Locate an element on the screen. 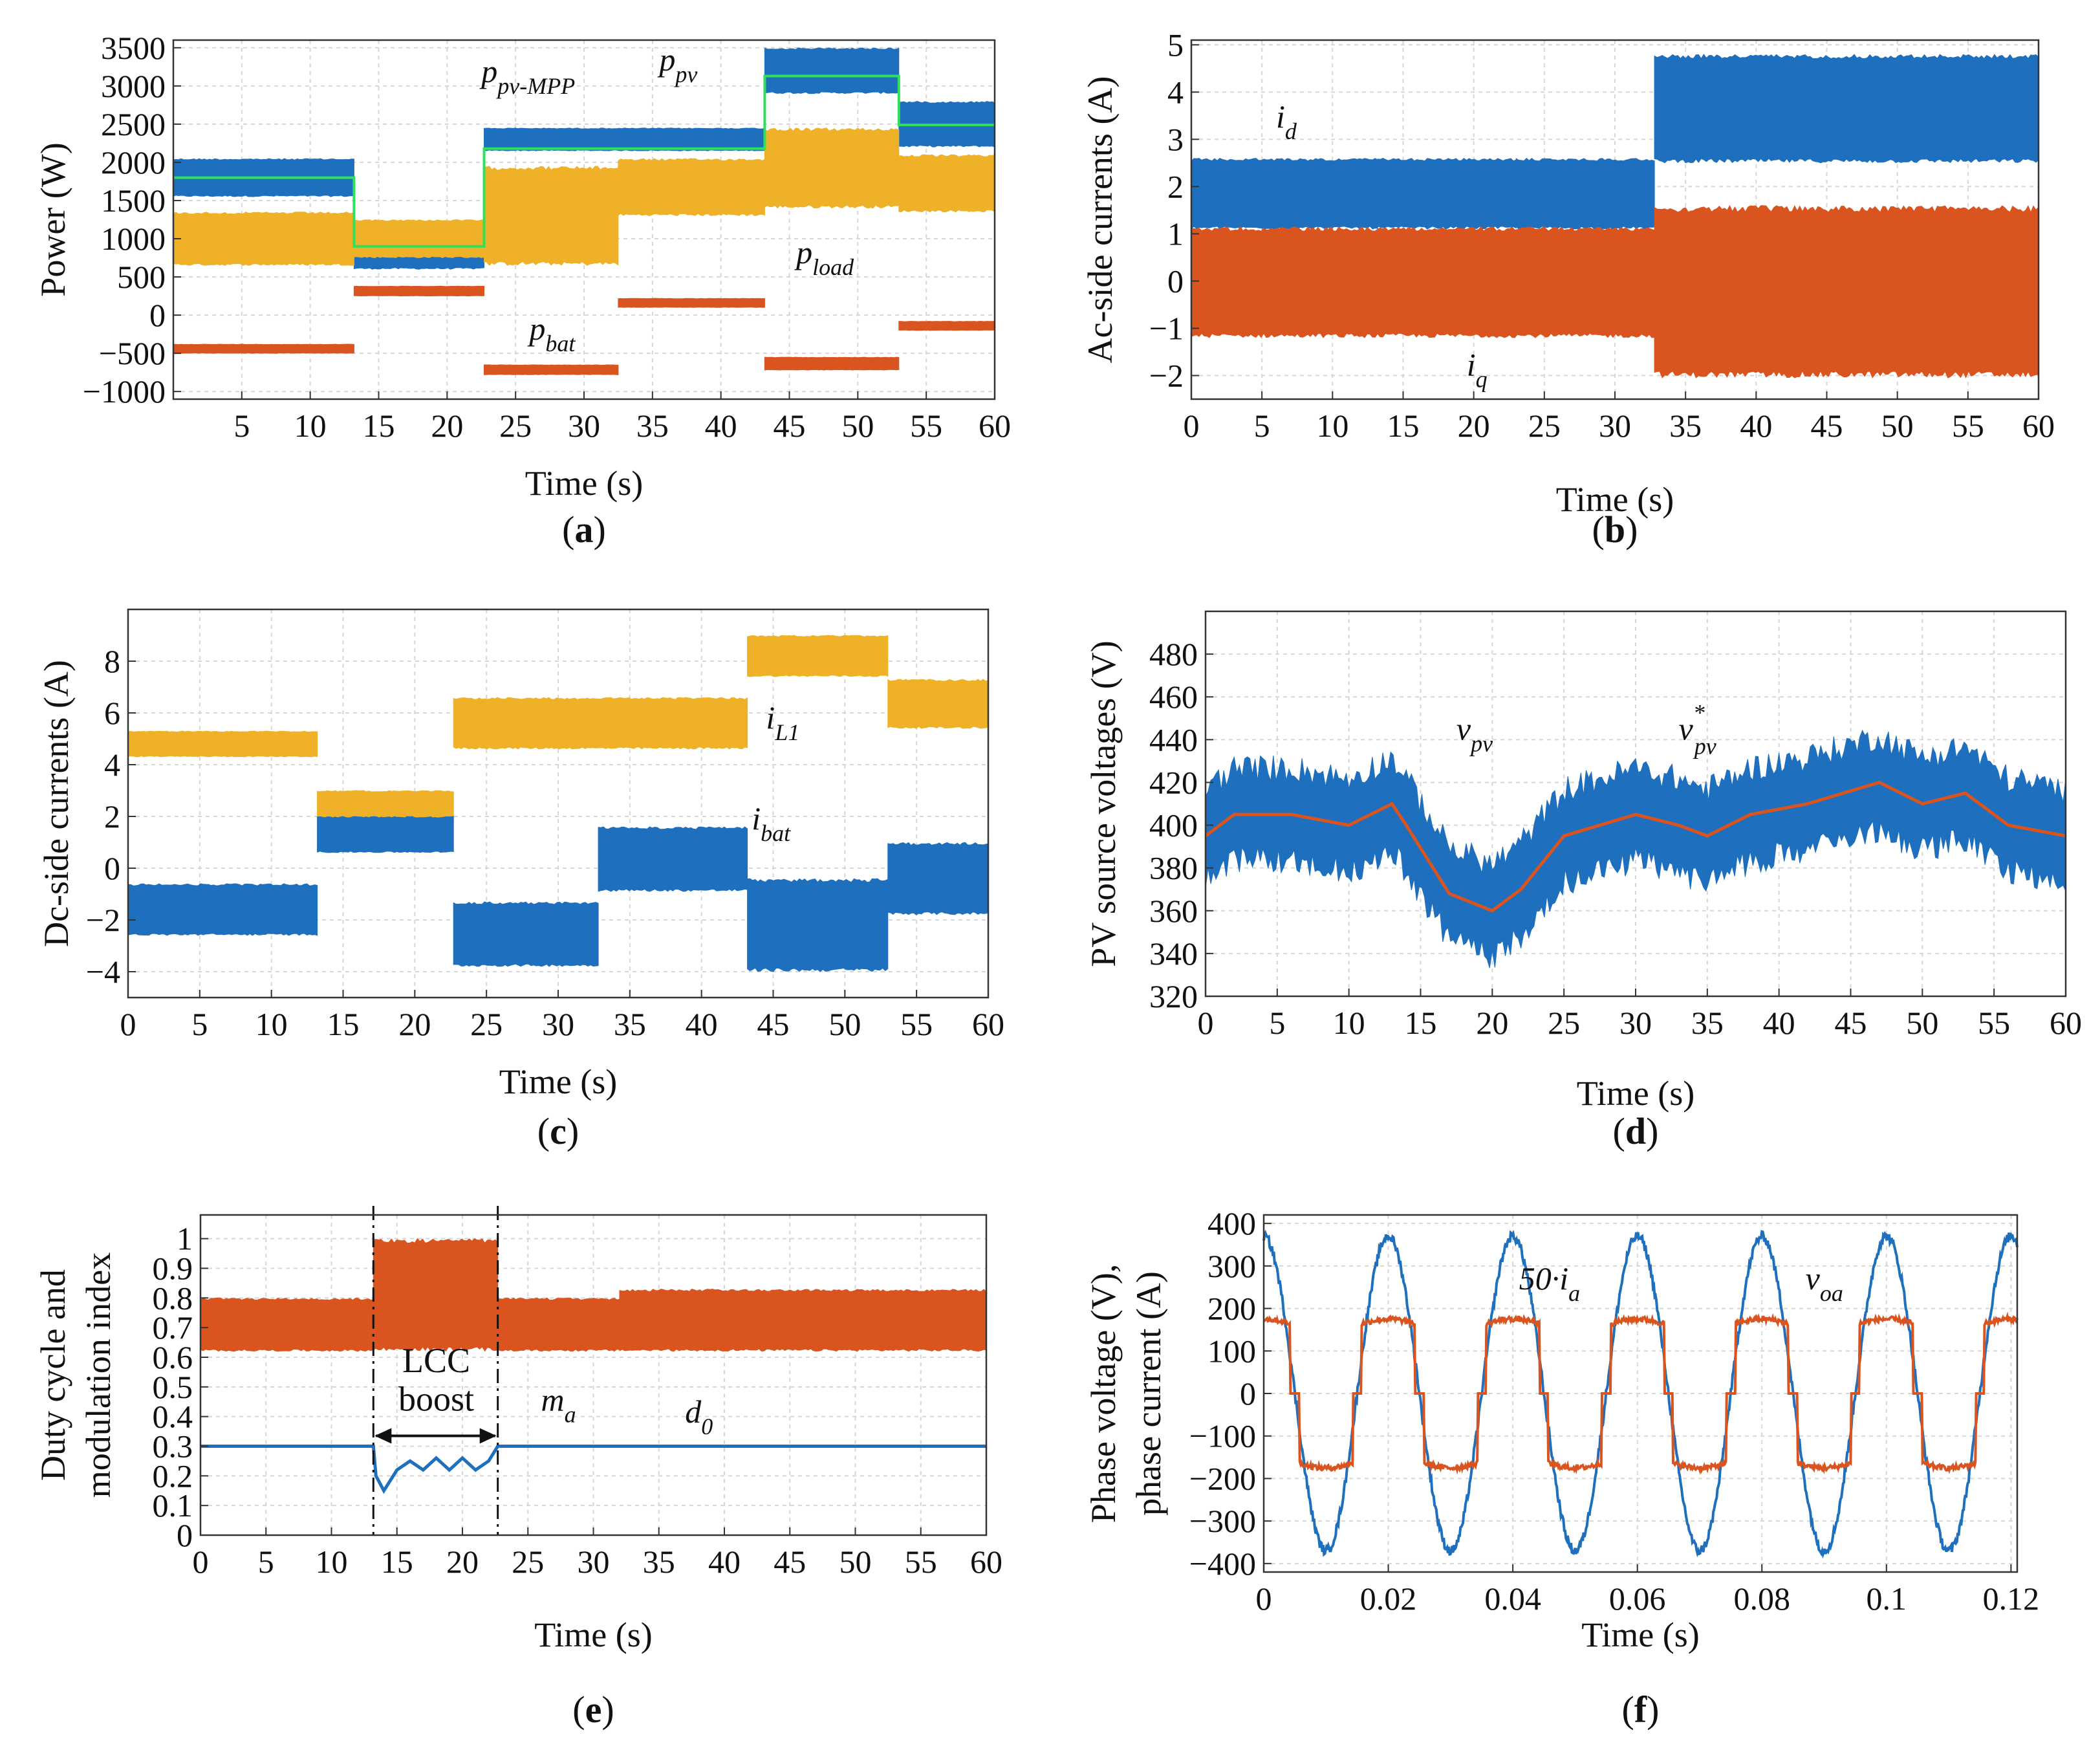  arrow-head-right is located at coordinates (488, 1436).